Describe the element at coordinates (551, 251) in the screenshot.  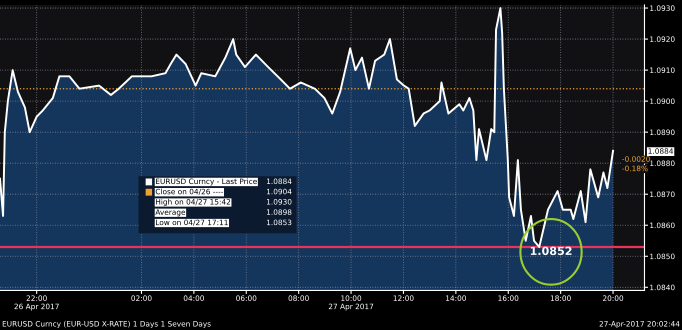
I see `annotation: 1.0852` at that location.